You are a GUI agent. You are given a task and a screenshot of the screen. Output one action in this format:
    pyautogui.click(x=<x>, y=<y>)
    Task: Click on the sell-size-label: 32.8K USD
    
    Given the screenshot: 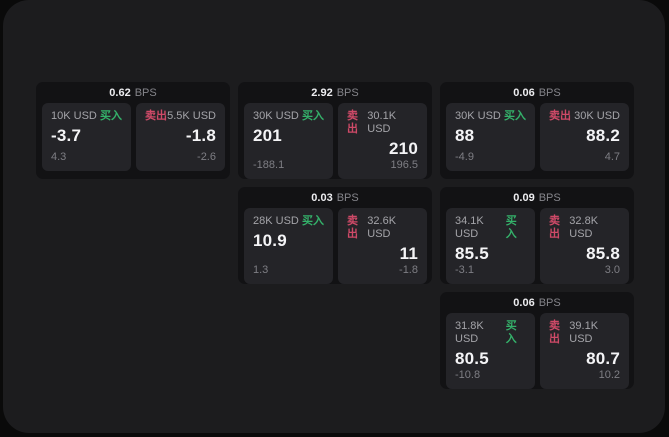 What is the action you would take?
    pyautogui.click(x=584, y=227)
    